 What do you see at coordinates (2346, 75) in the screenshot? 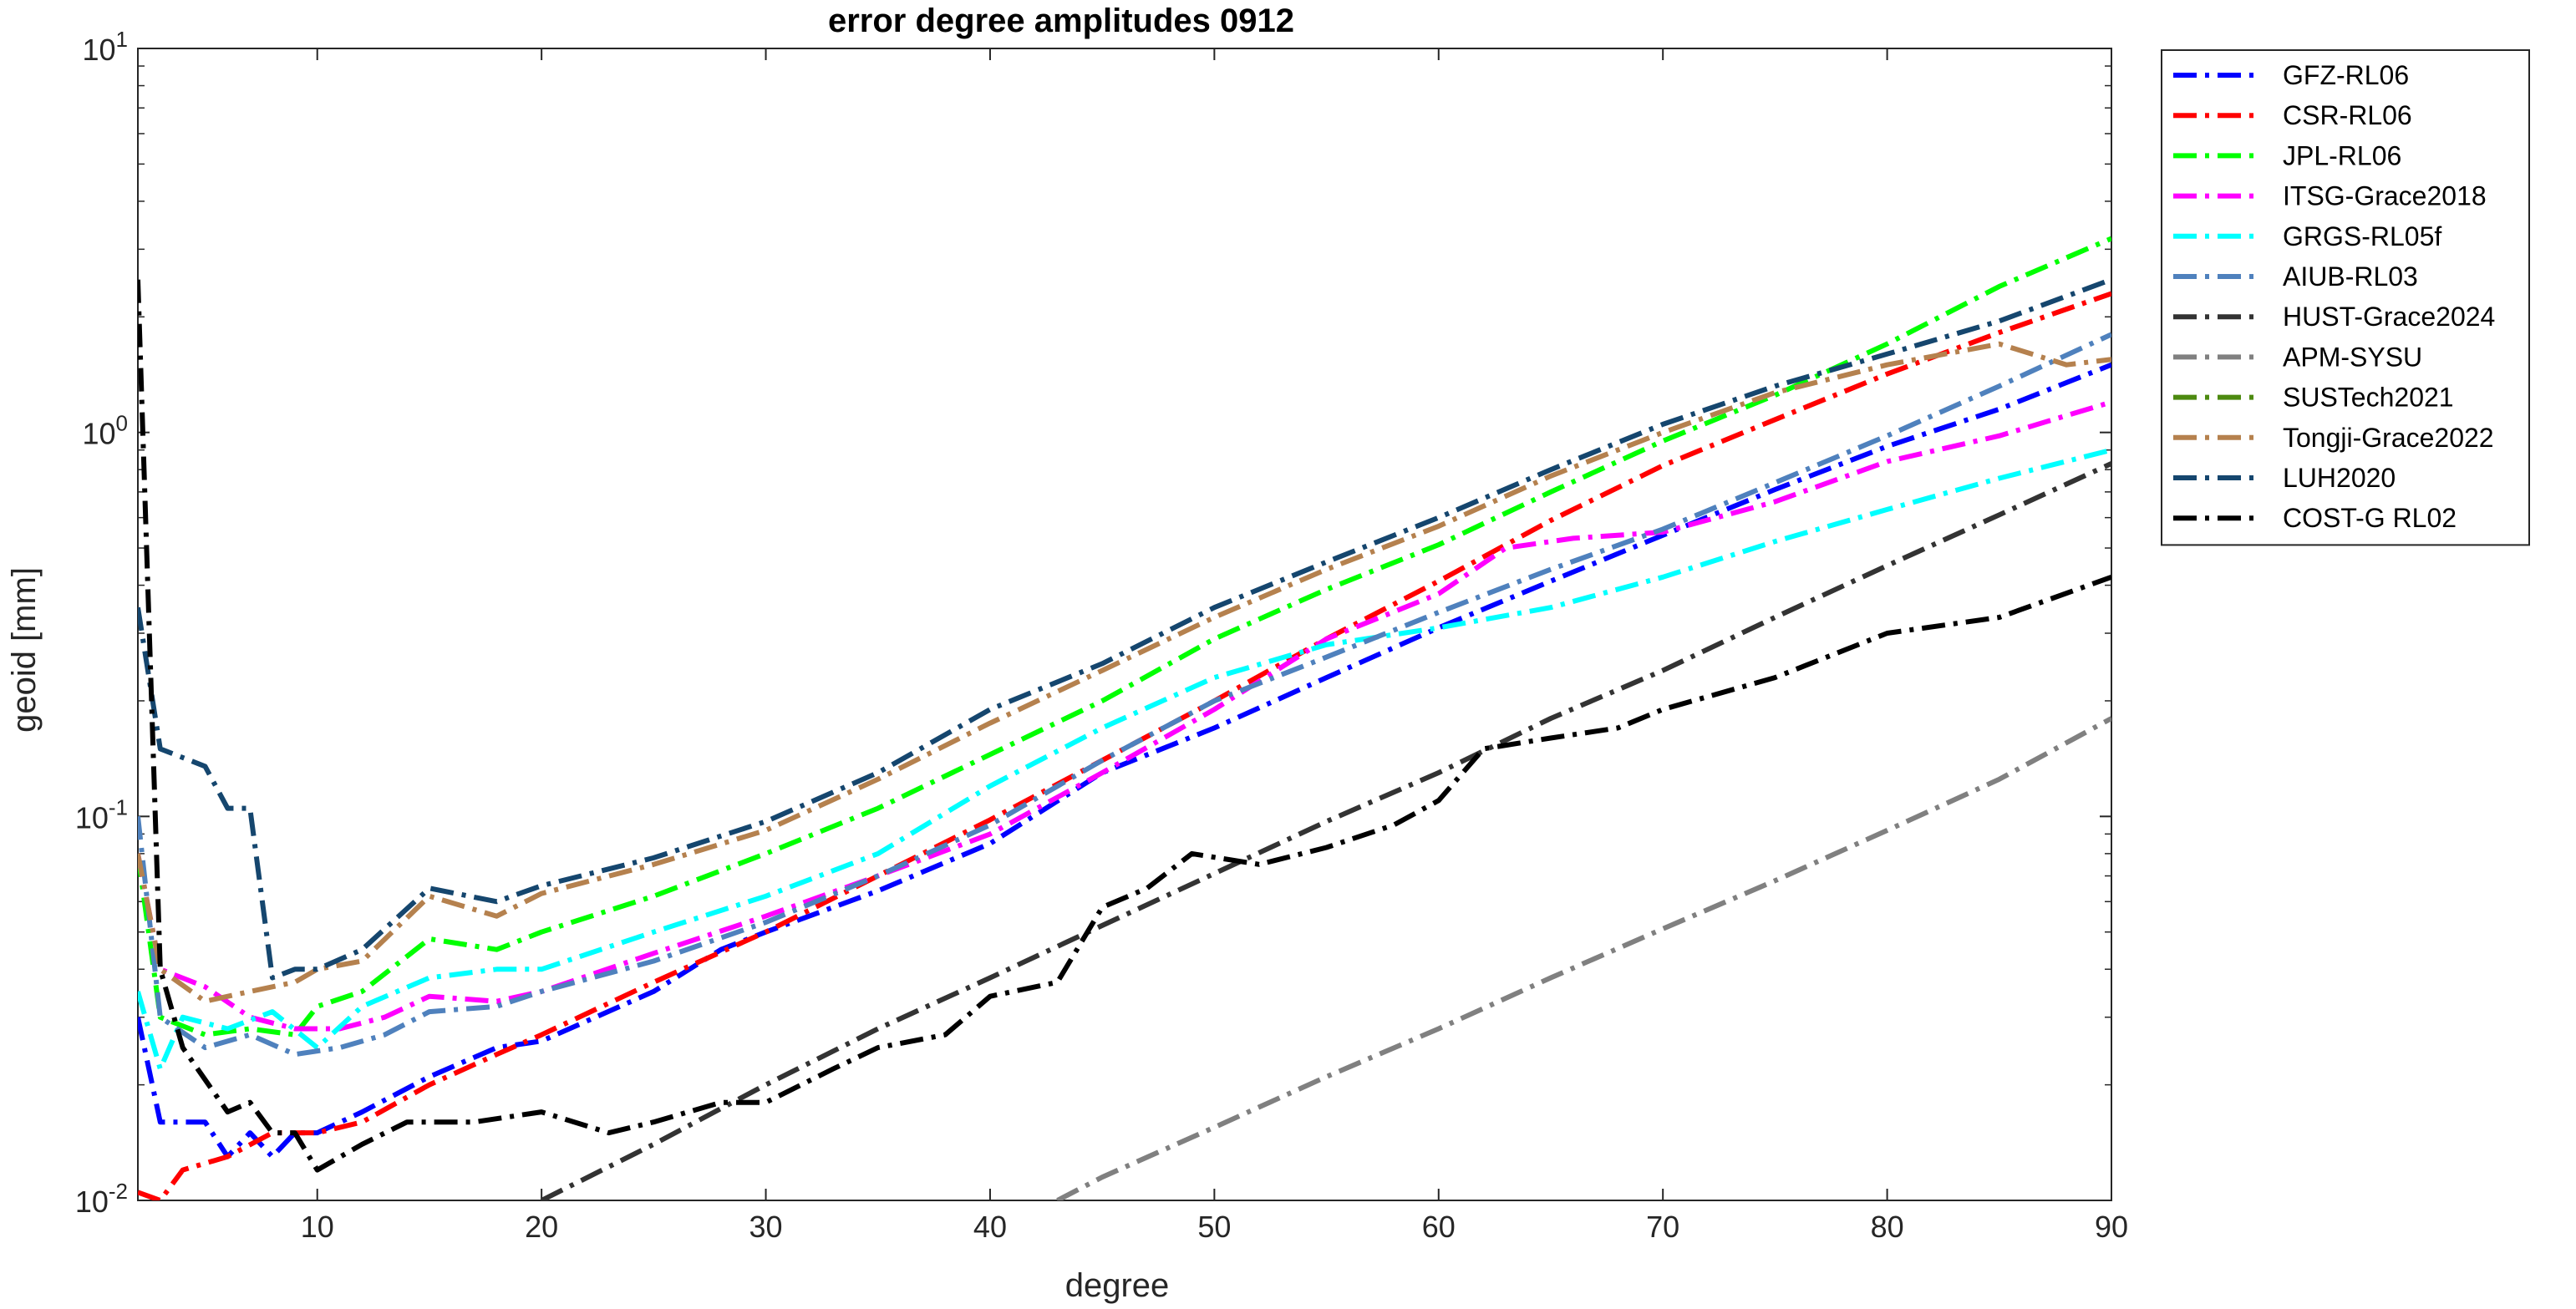
I see `legend-label: GFZ-RL06` at bounding box center [2346, 75].